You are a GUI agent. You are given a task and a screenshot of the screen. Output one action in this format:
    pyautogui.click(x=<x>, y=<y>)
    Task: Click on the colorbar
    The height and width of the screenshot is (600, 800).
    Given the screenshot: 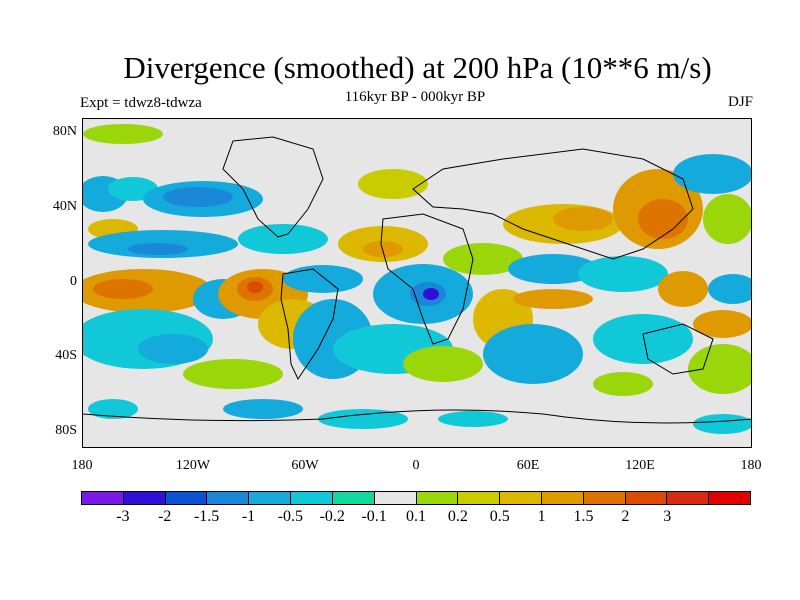 What is the action you would take?
    pyautogui.click(x=416, y=498)
    